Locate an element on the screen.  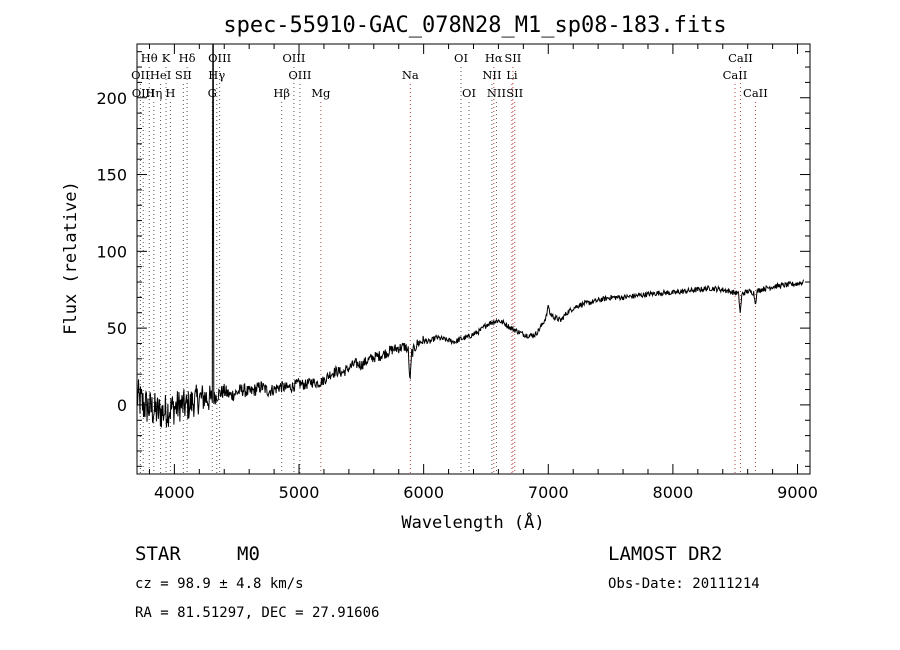
x-tick-label: 6000 is located at coordinates (423, 492).